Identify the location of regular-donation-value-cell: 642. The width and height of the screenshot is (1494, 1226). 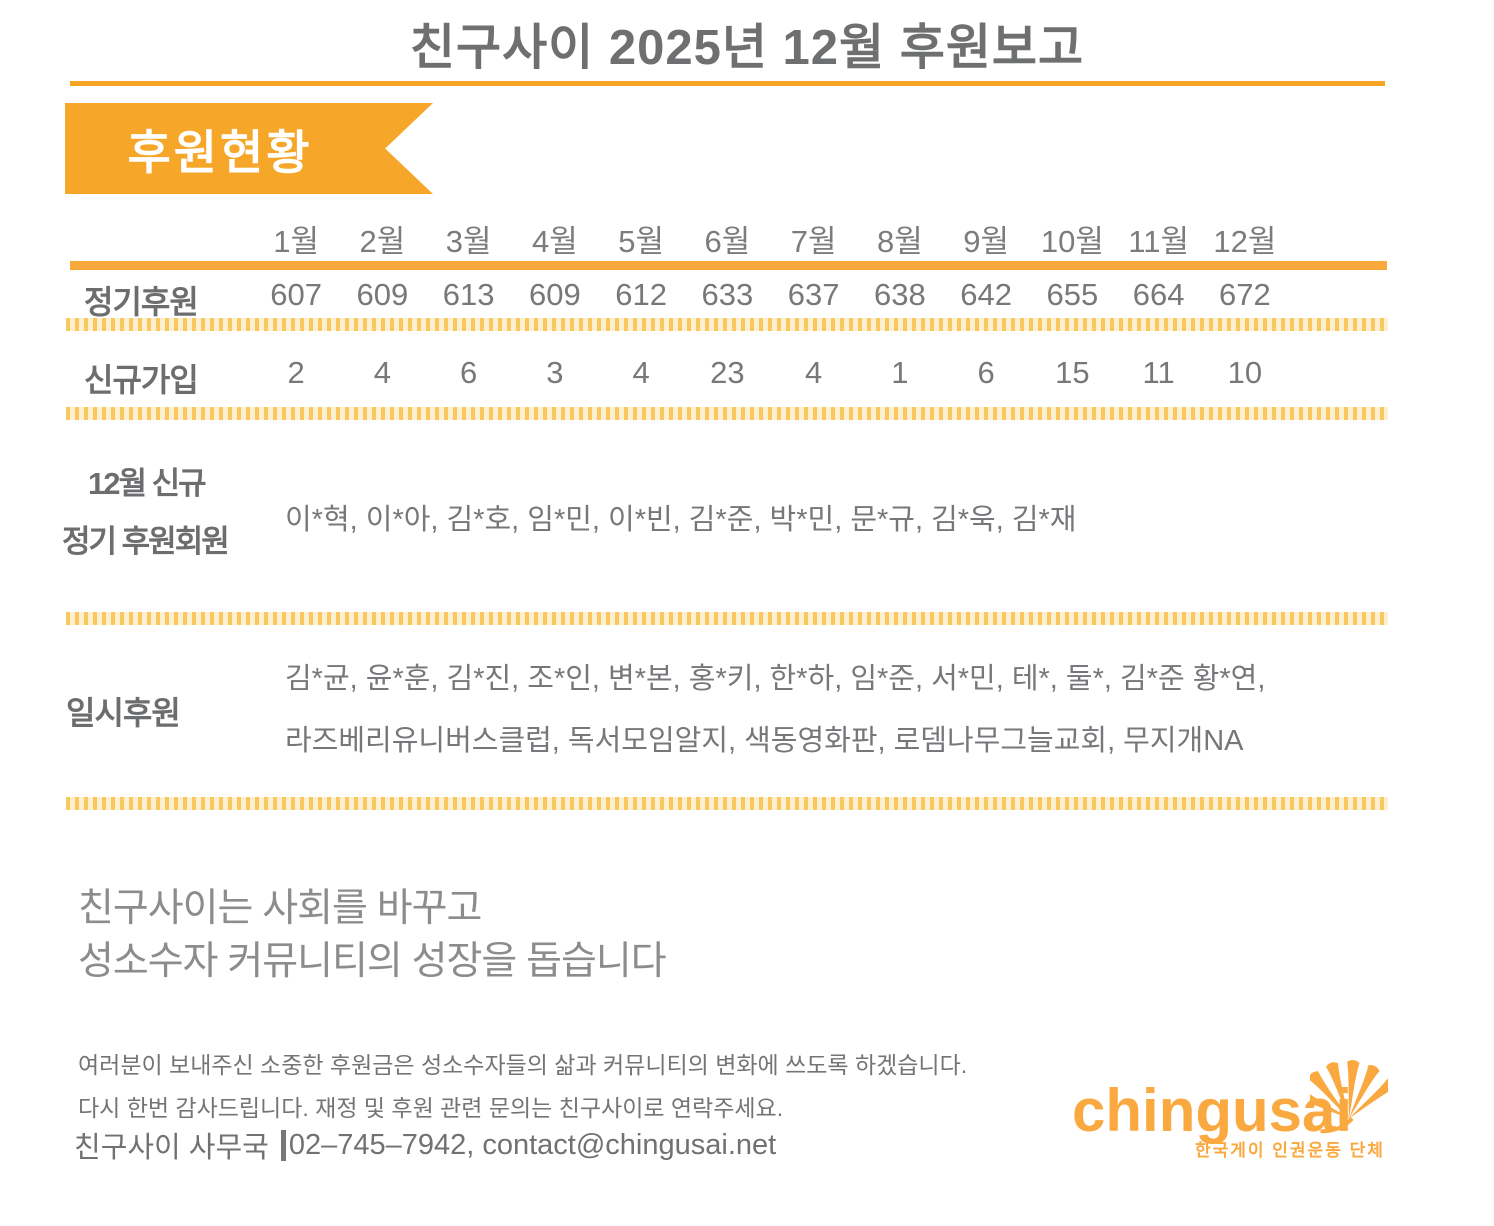
(986, 294).